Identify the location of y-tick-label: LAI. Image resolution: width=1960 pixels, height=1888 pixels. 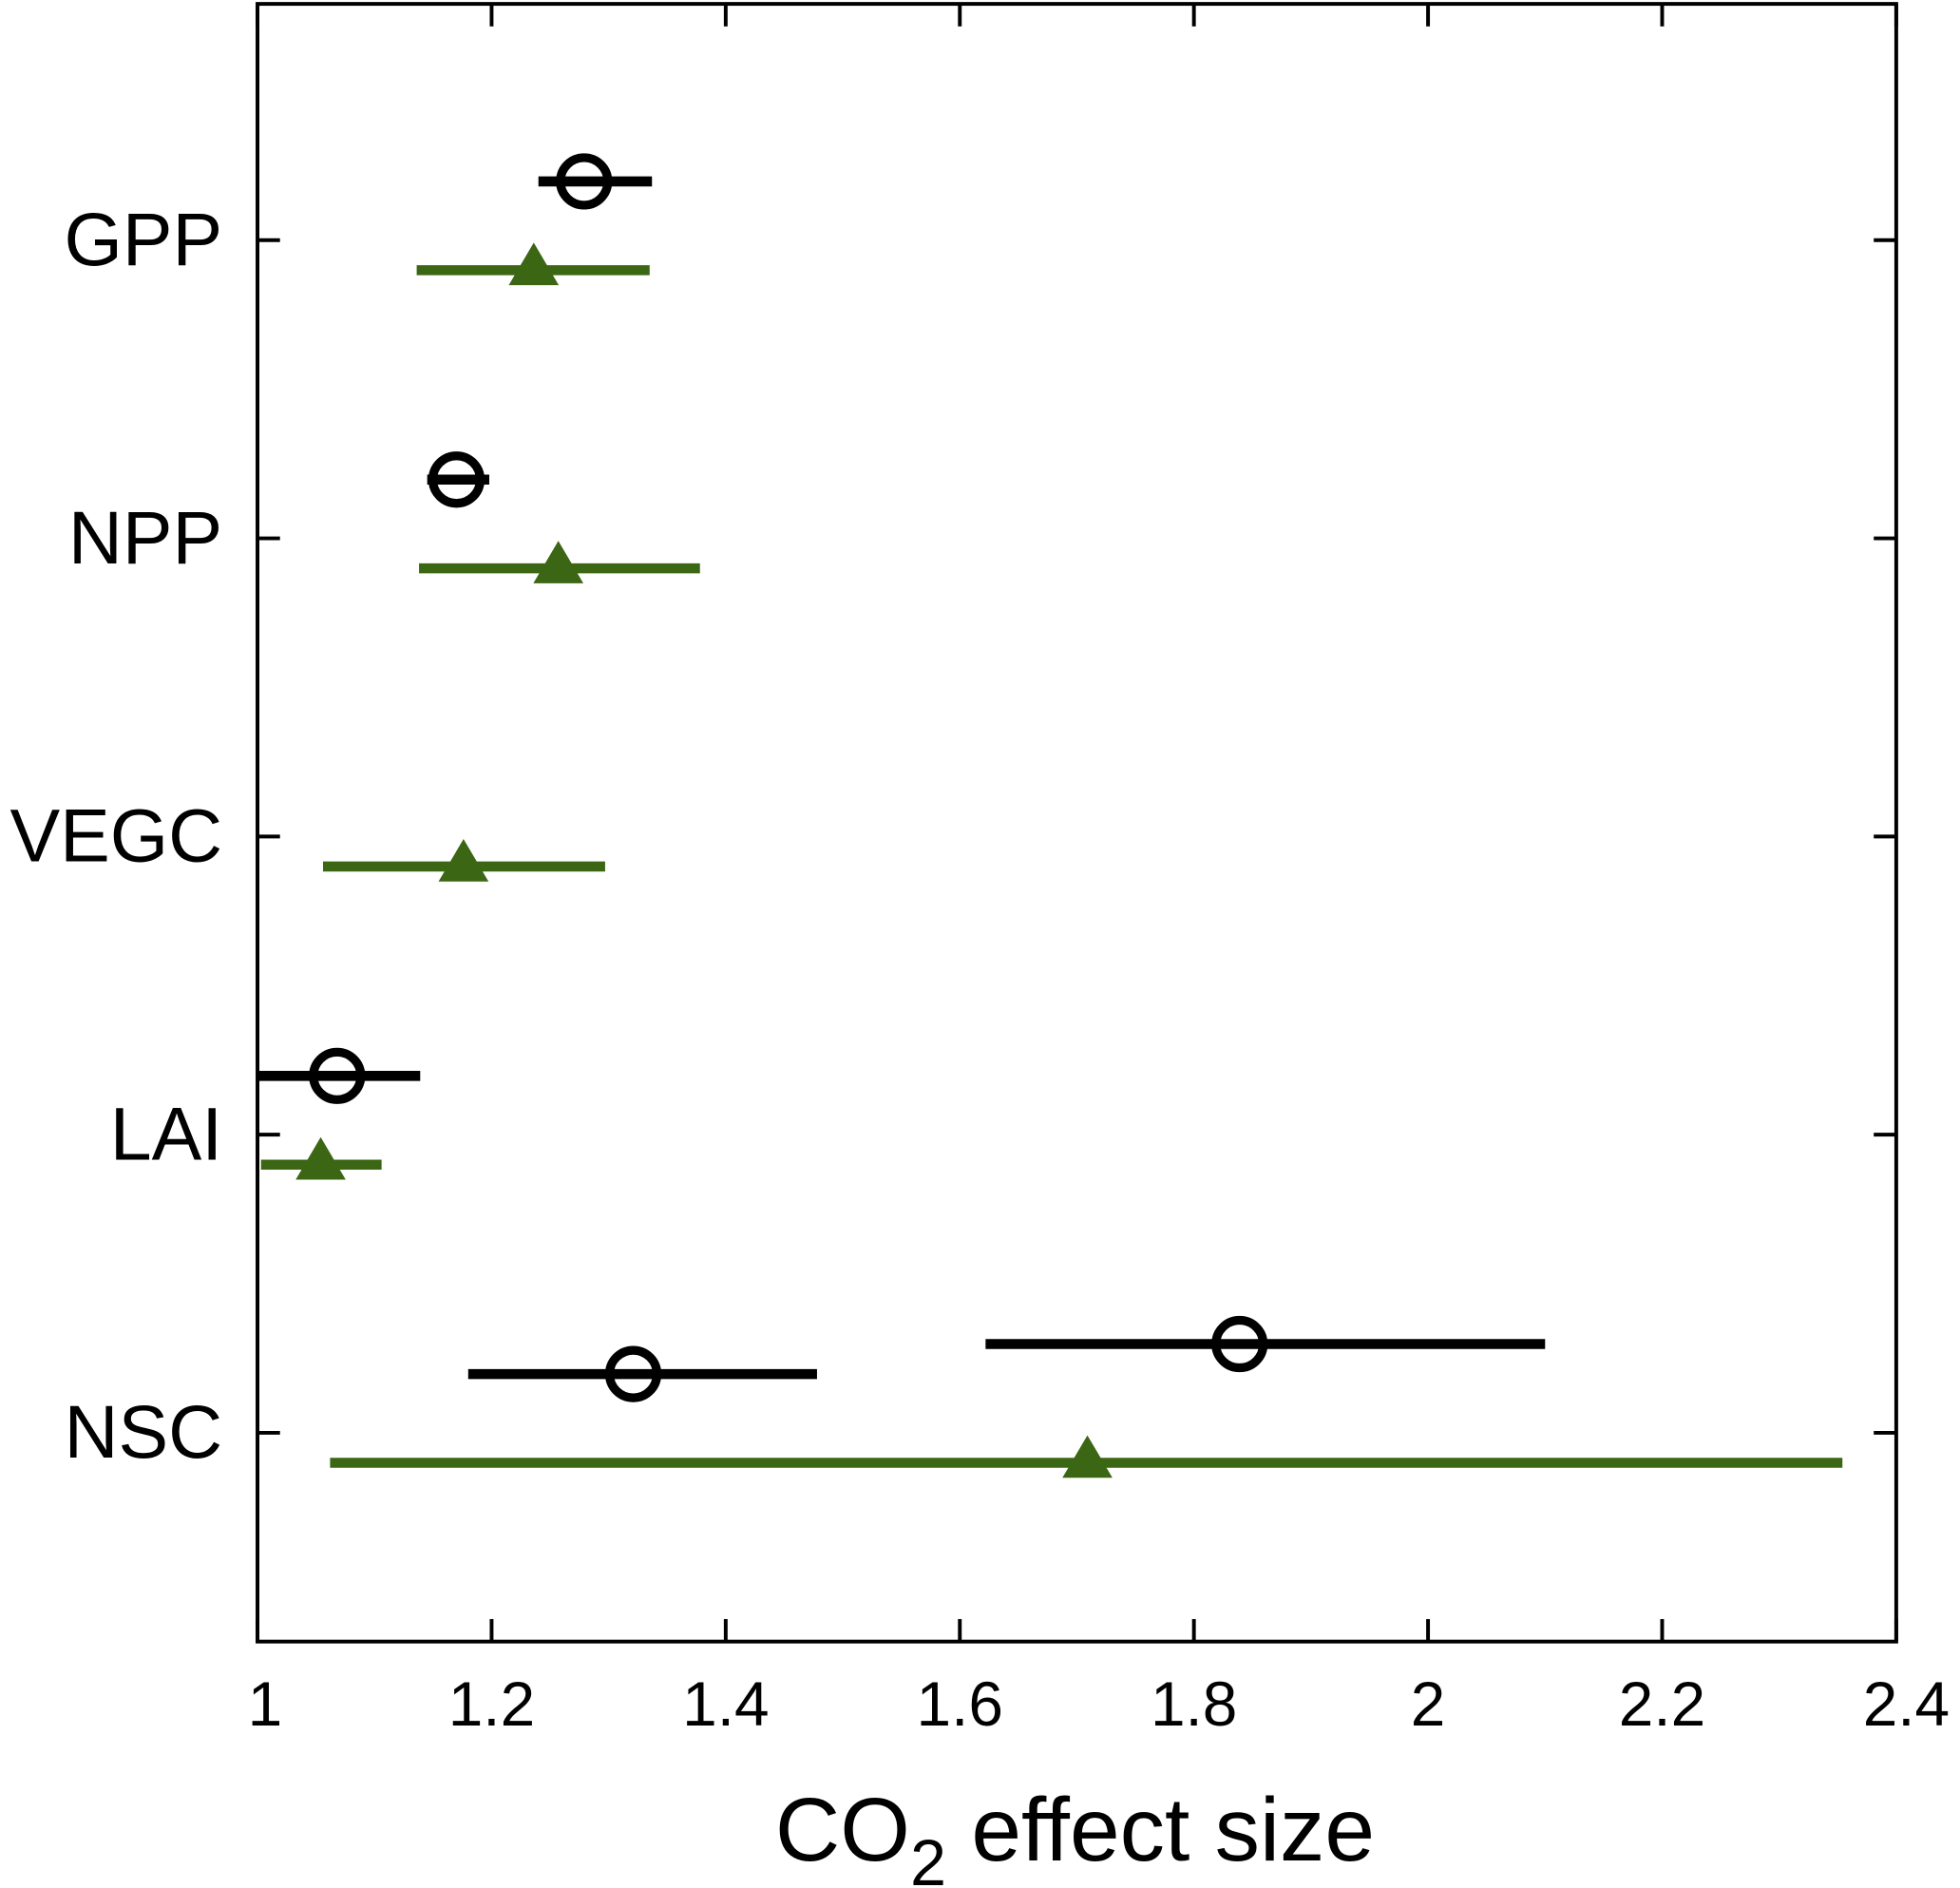
(166, 1133).